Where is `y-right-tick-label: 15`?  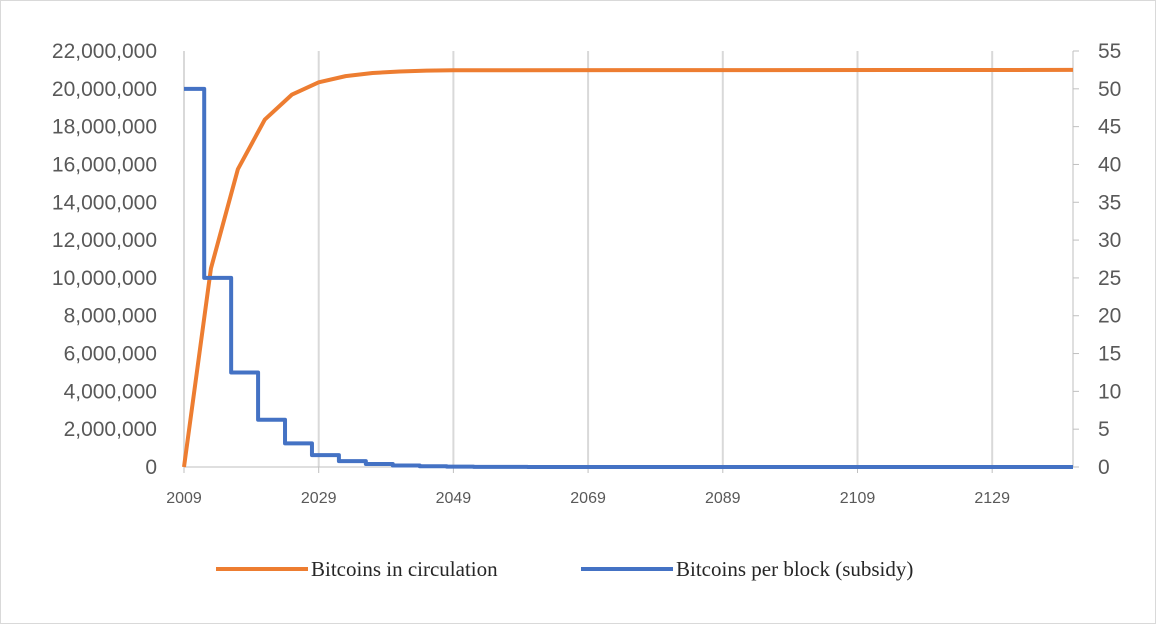
y-right-tick-label: 15 is located at coordinates (1109, 354).